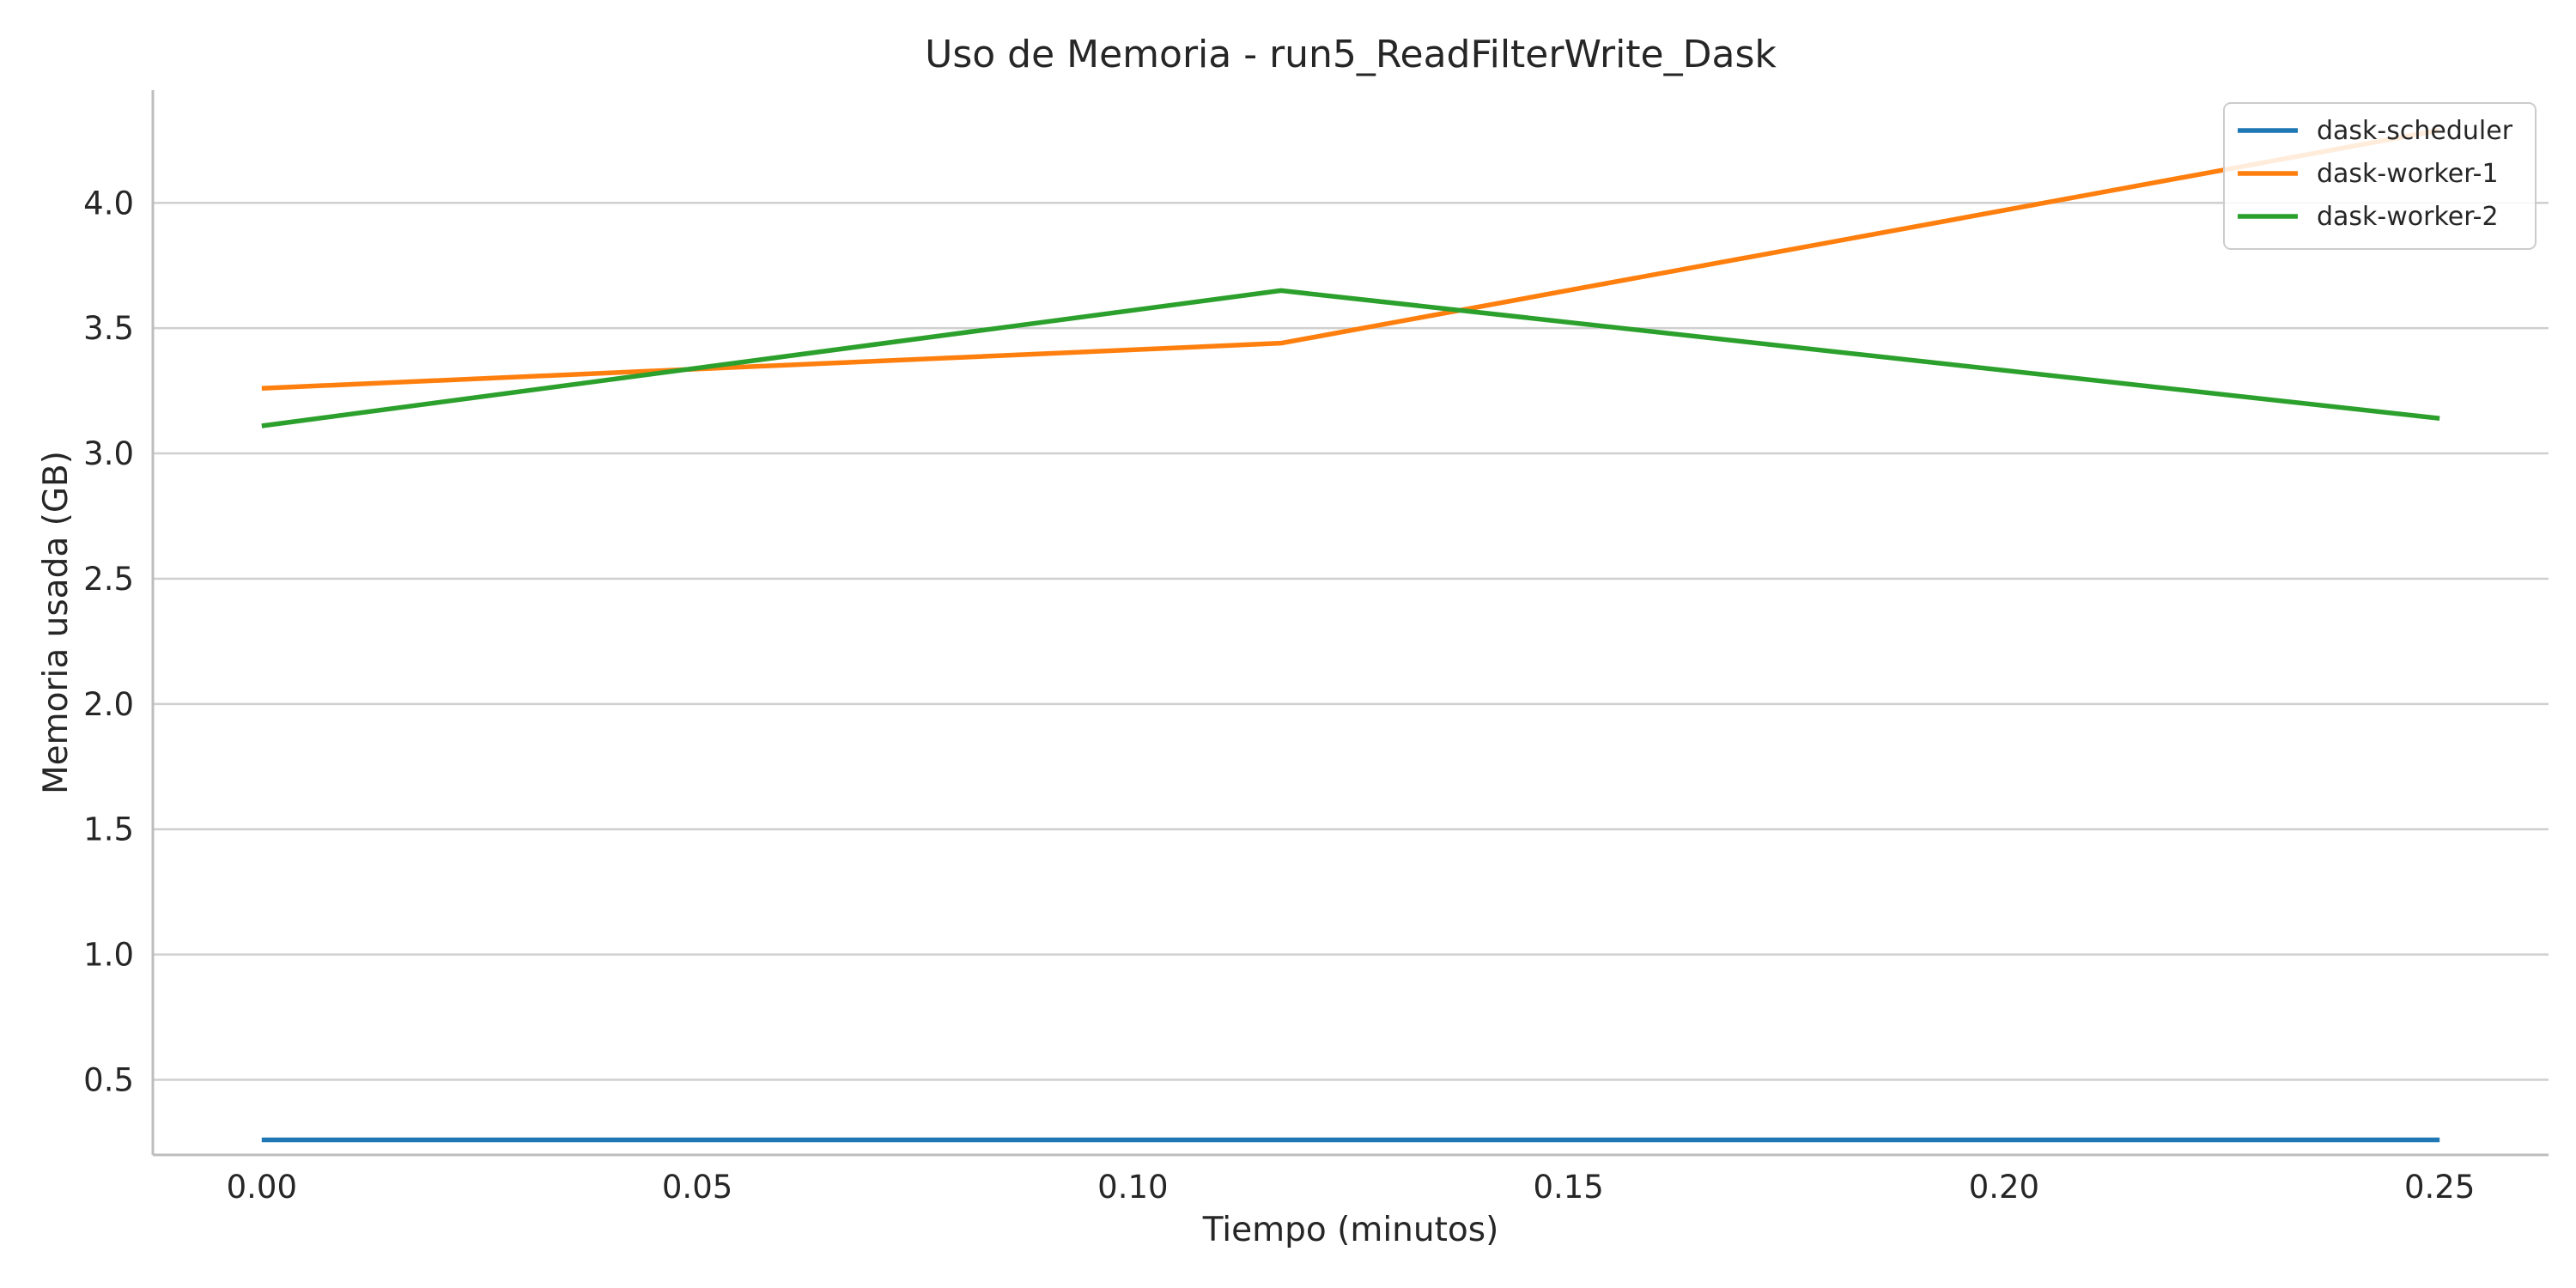  I want to click on y-tick-label: 2.5, so click(109, 579).